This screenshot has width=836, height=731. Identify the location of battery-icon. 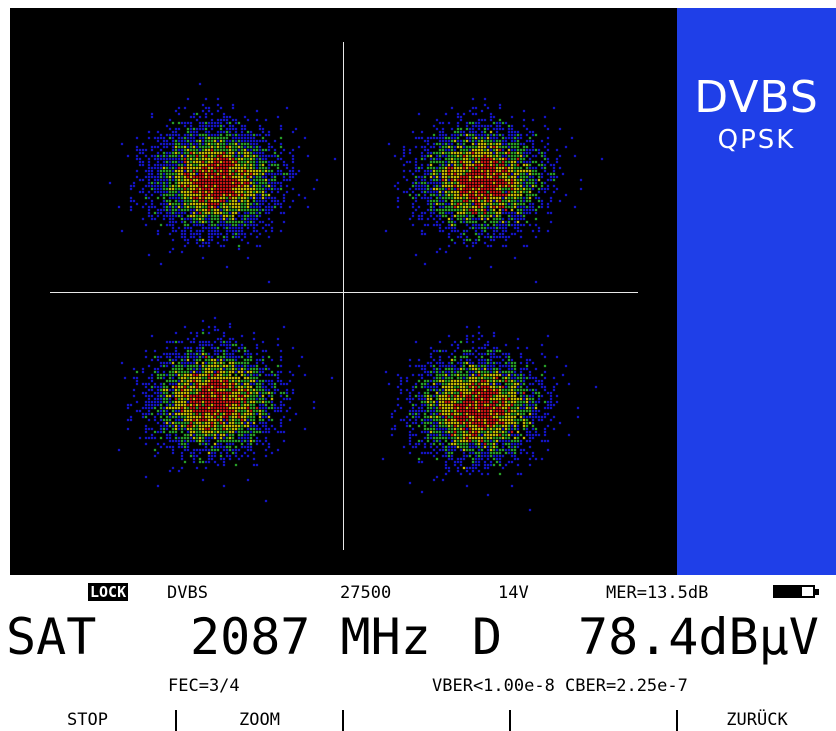
(794, 591).